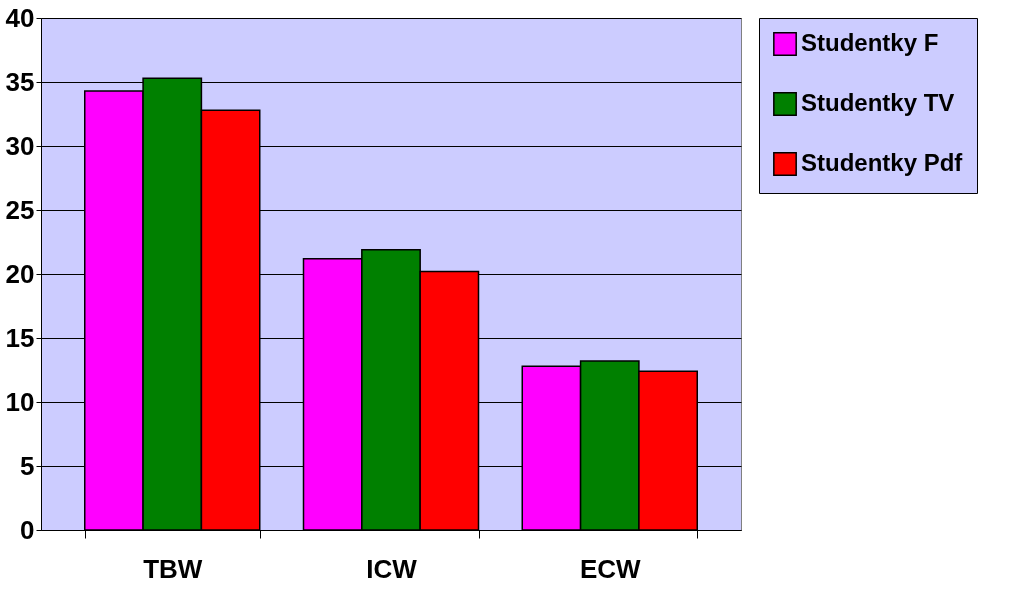 The width and height of the screenshot is (1035, 600). What do you see at coordinates (20, 81) in the screenshot?
I see `y-tick-label: 35` at bounding box center [20, 81].